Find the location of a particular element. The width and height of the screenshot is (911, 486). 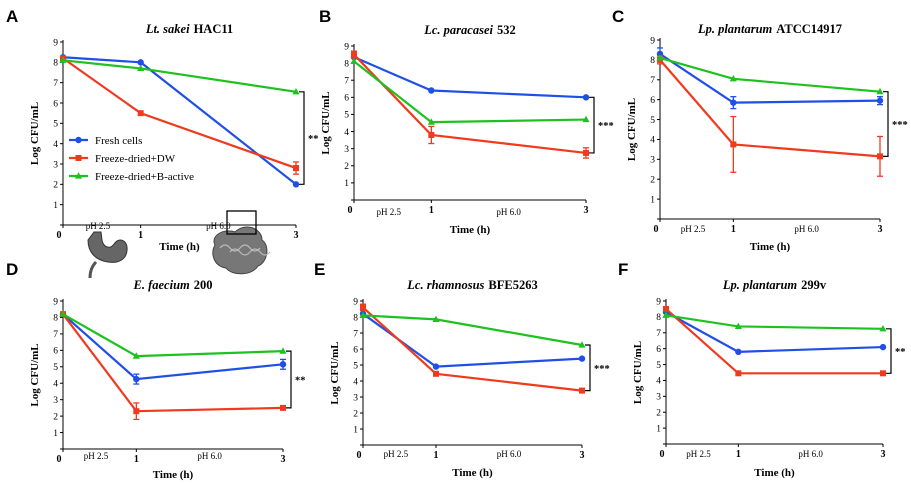

title-strain: BFE5263 is located at coordinates (512, 285).